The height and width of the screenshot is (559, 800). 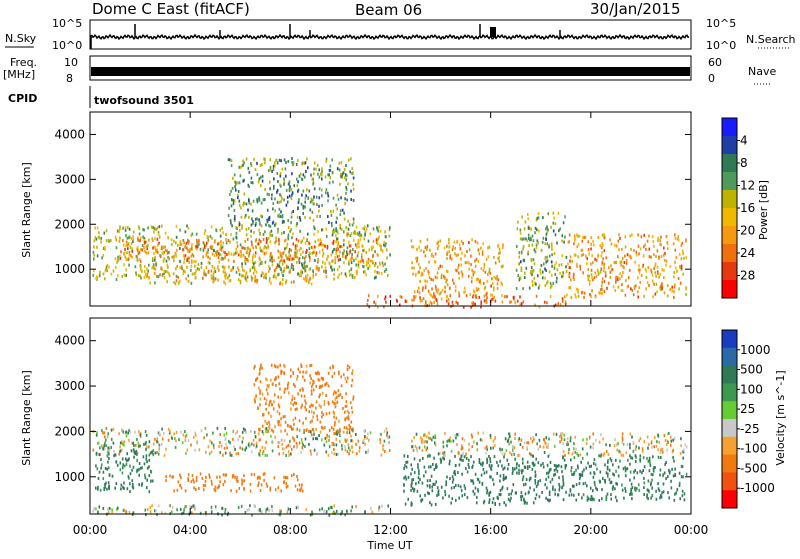 I want to click on freq-panel-frame, so click(x=390, y=68).